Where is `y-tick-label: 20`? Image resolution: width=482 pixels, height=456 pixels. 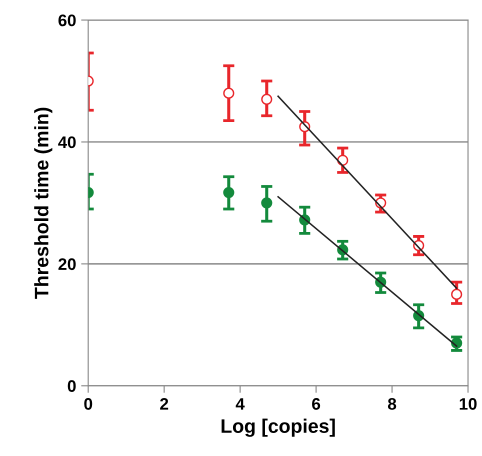 y-tick-label: 20 is located at coordinates (67, 264).